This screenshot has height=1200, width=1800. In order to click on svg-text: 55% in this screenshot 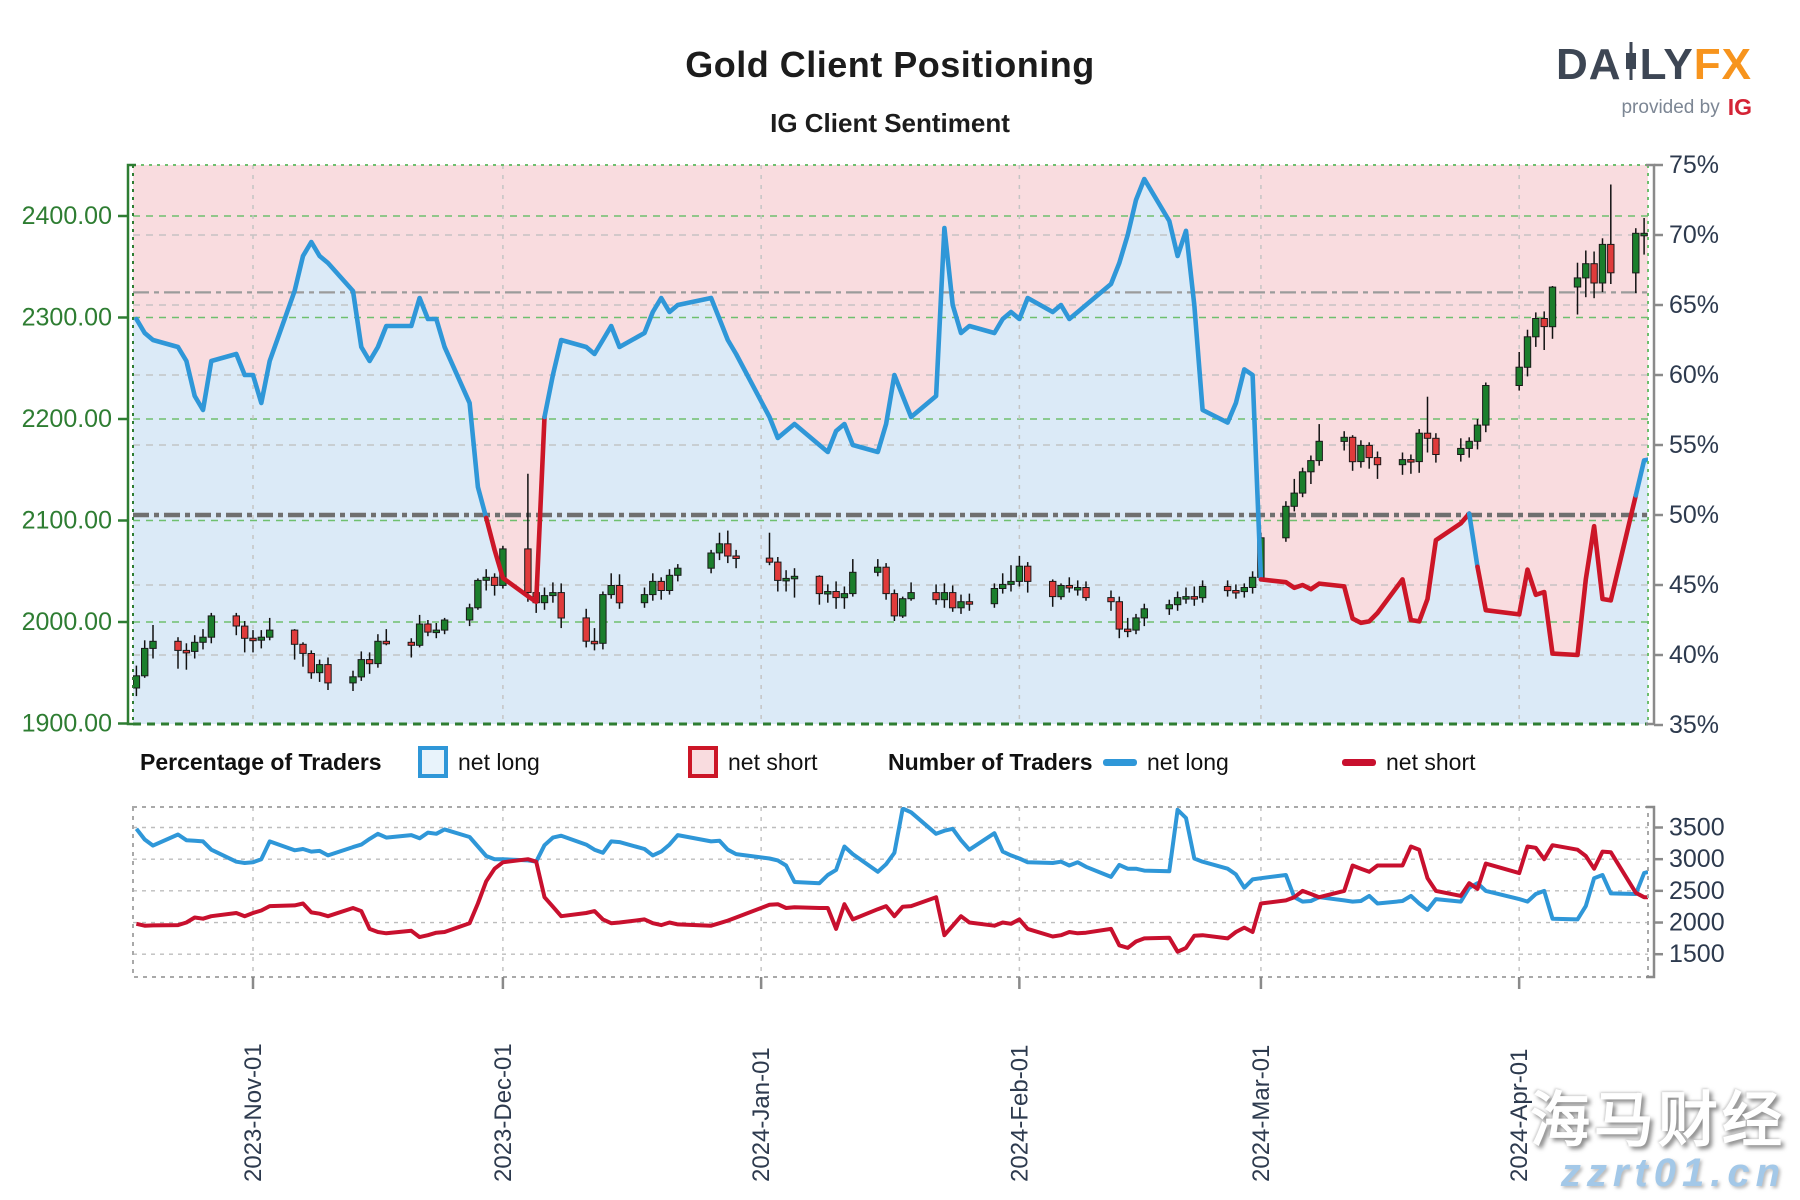, I will do `click(1694, 445)`.